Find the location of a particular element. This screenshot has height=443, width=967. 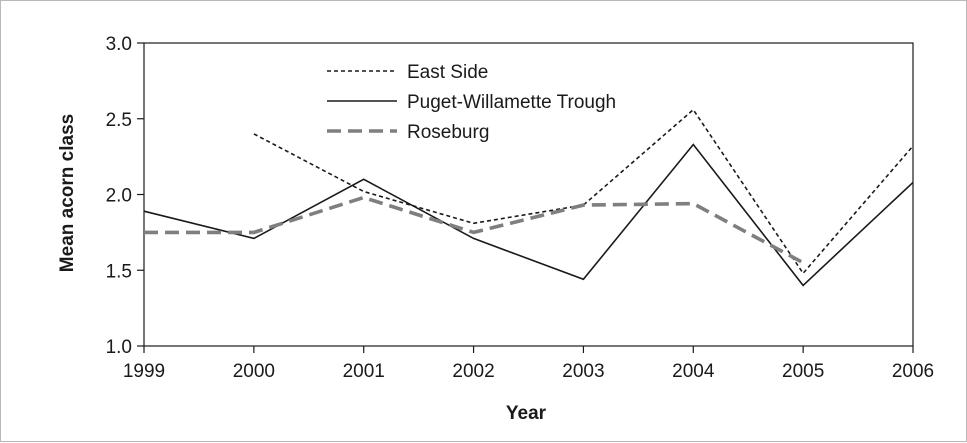

x-tick-label: 2000 is located at coordinates (254, 371).